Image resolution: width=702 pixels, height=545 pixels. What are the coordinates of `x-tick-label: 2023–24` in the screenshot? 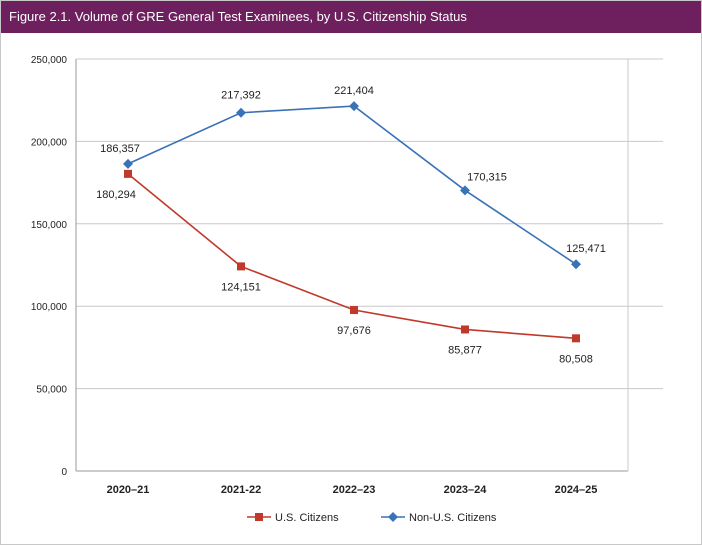 It's located at (466, 490).